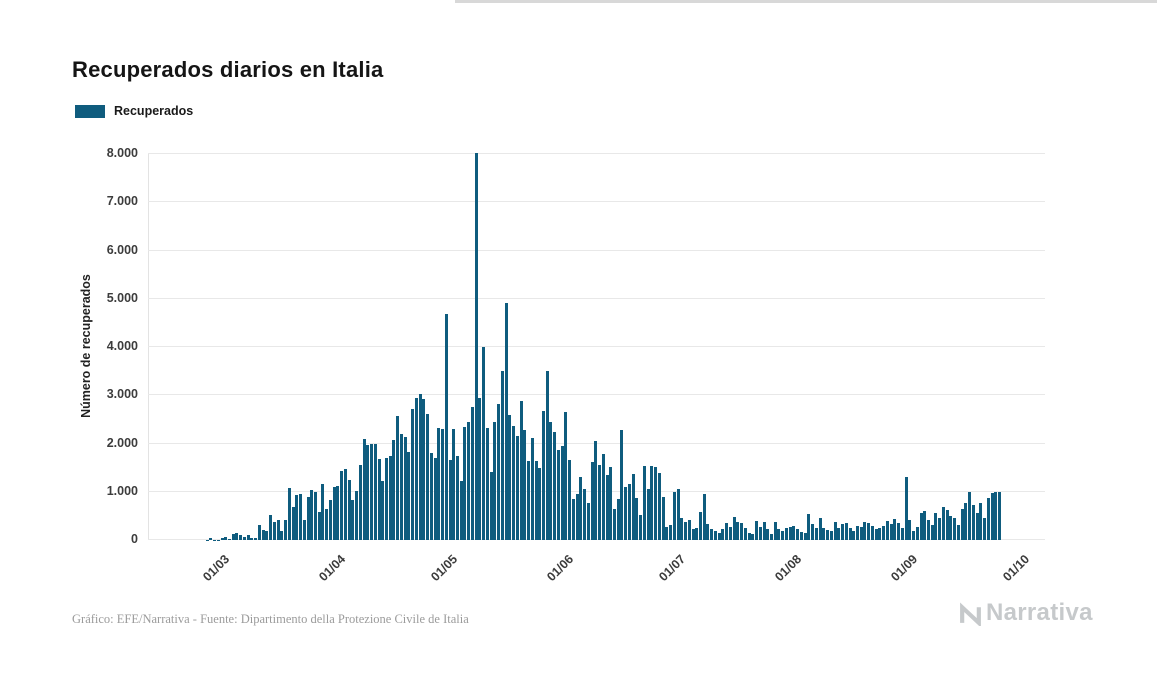 Image resolution: width=1157 pixels, height=674 pixels. I want to click on legend: Recuperados, so click(134, 111).